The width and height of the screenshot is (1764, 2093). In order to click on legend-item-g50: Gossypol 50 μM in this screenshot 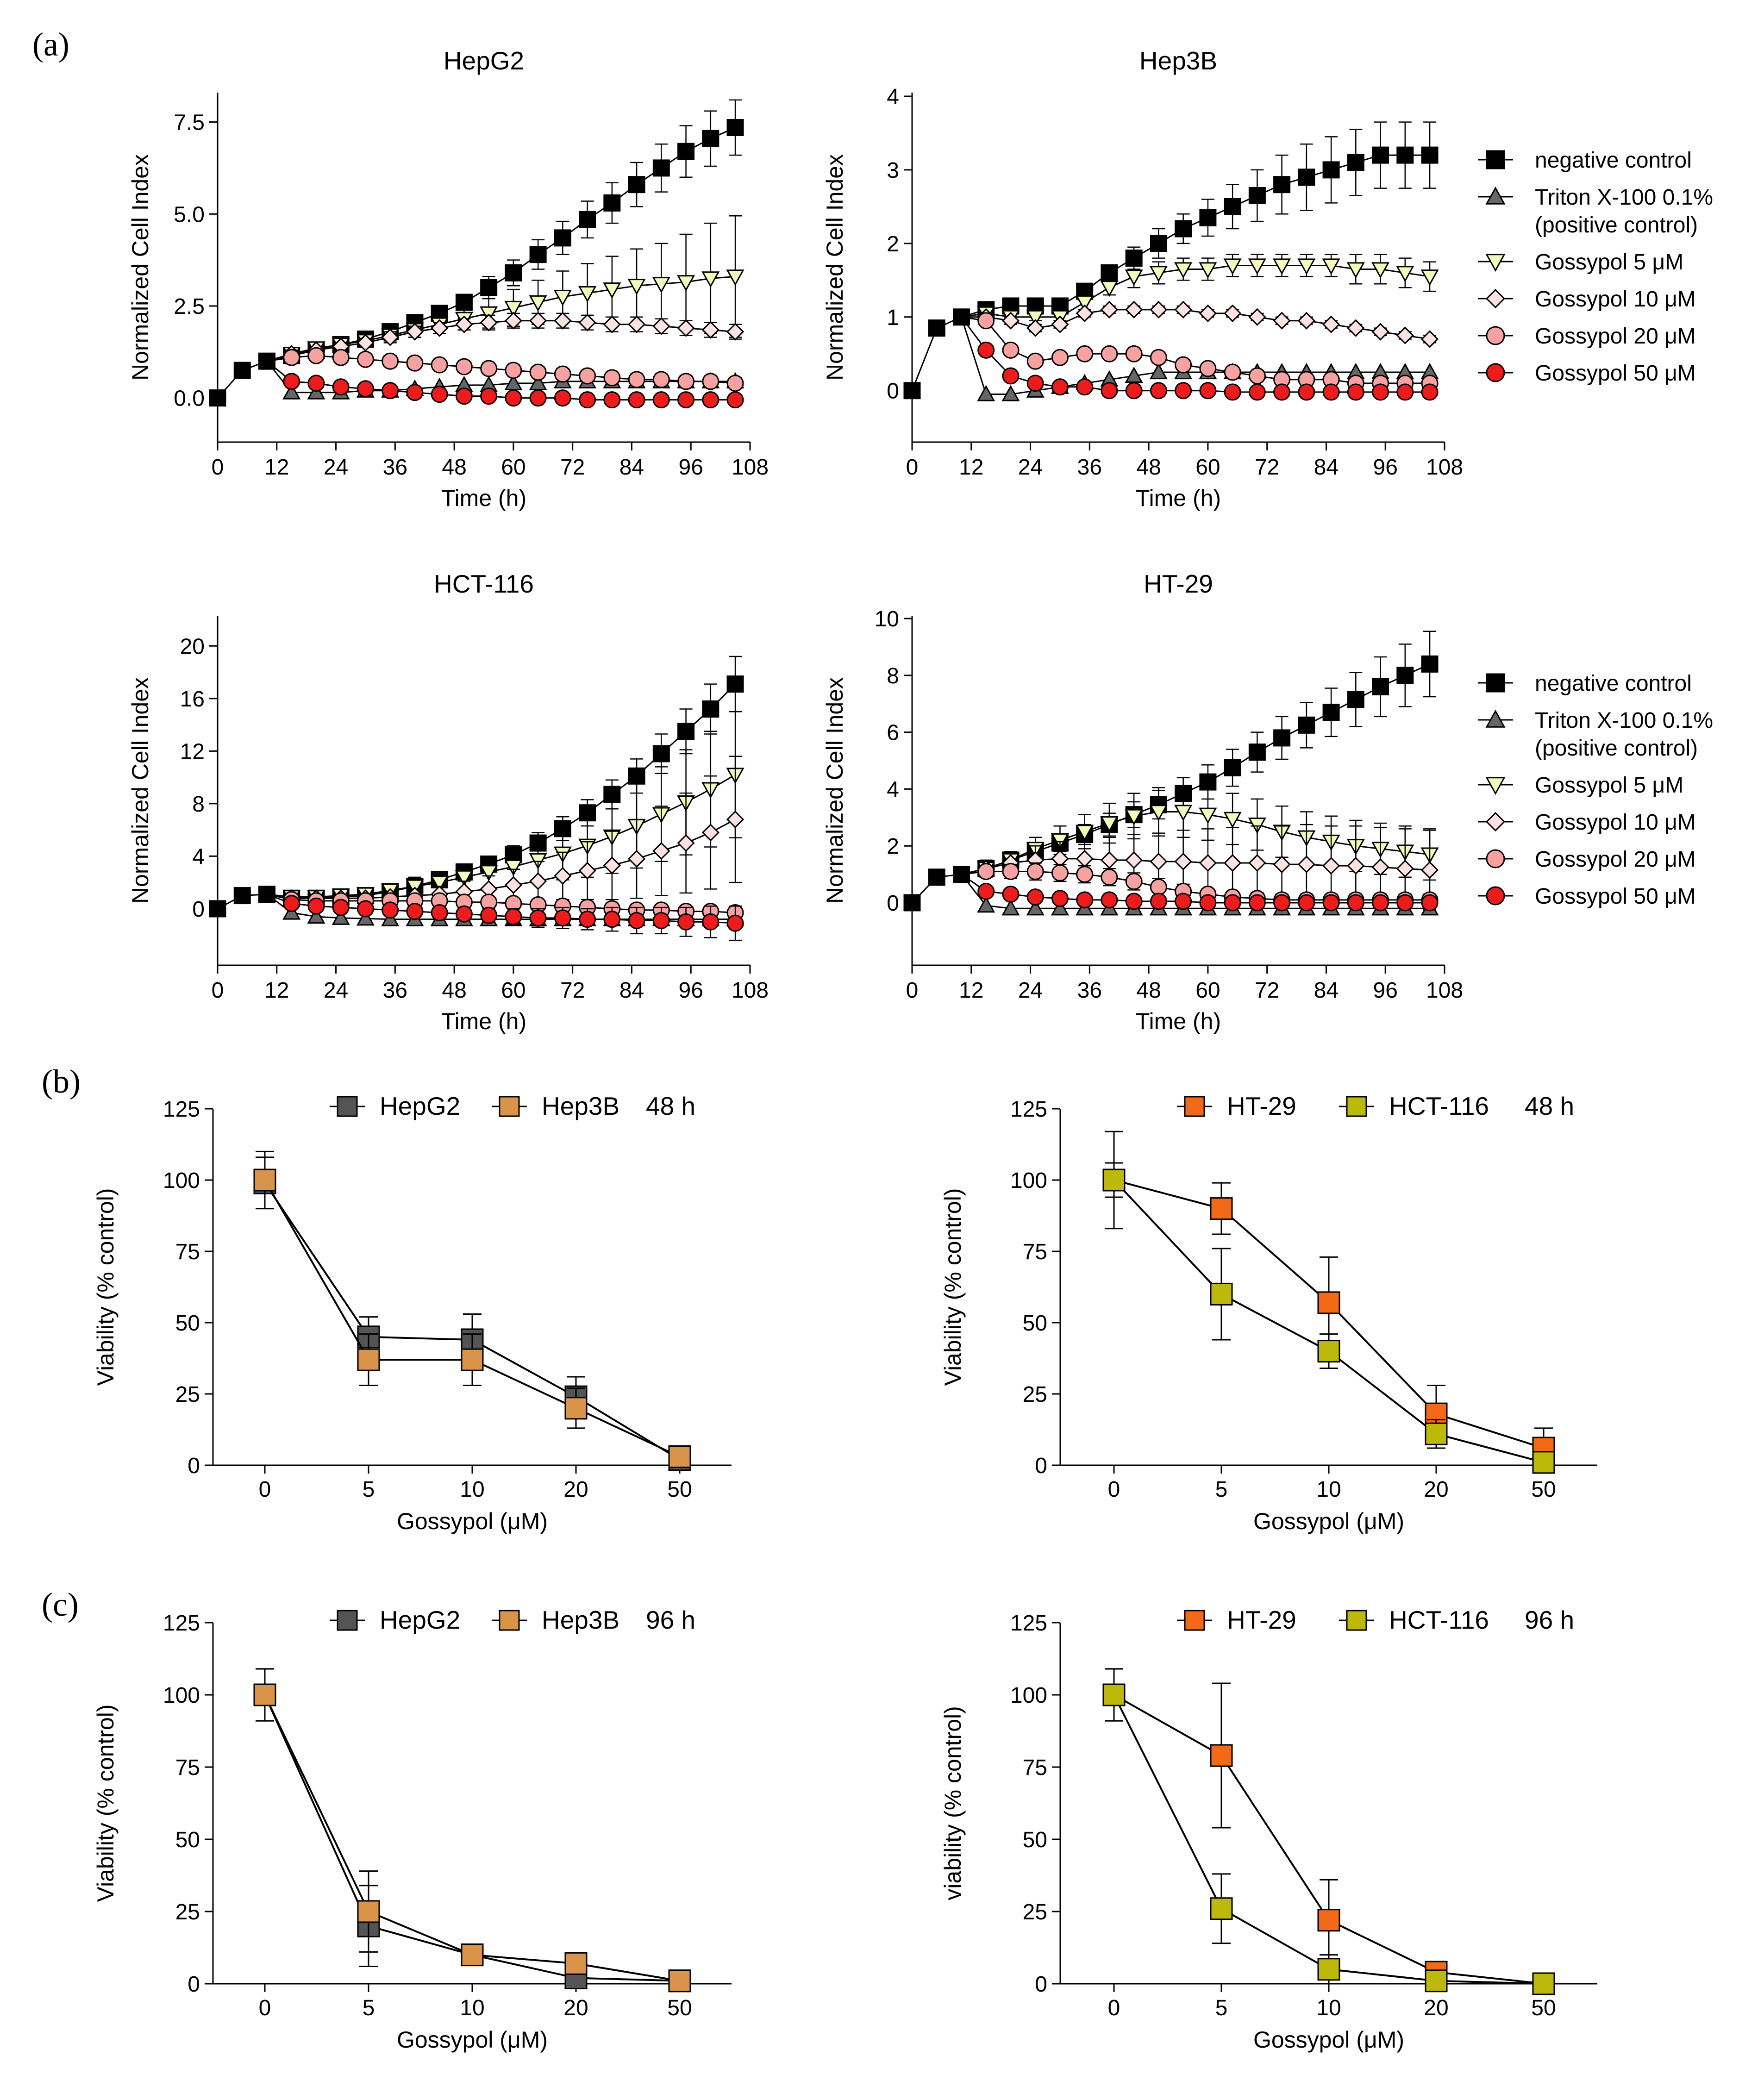, I will do `click(1587, 373)`.